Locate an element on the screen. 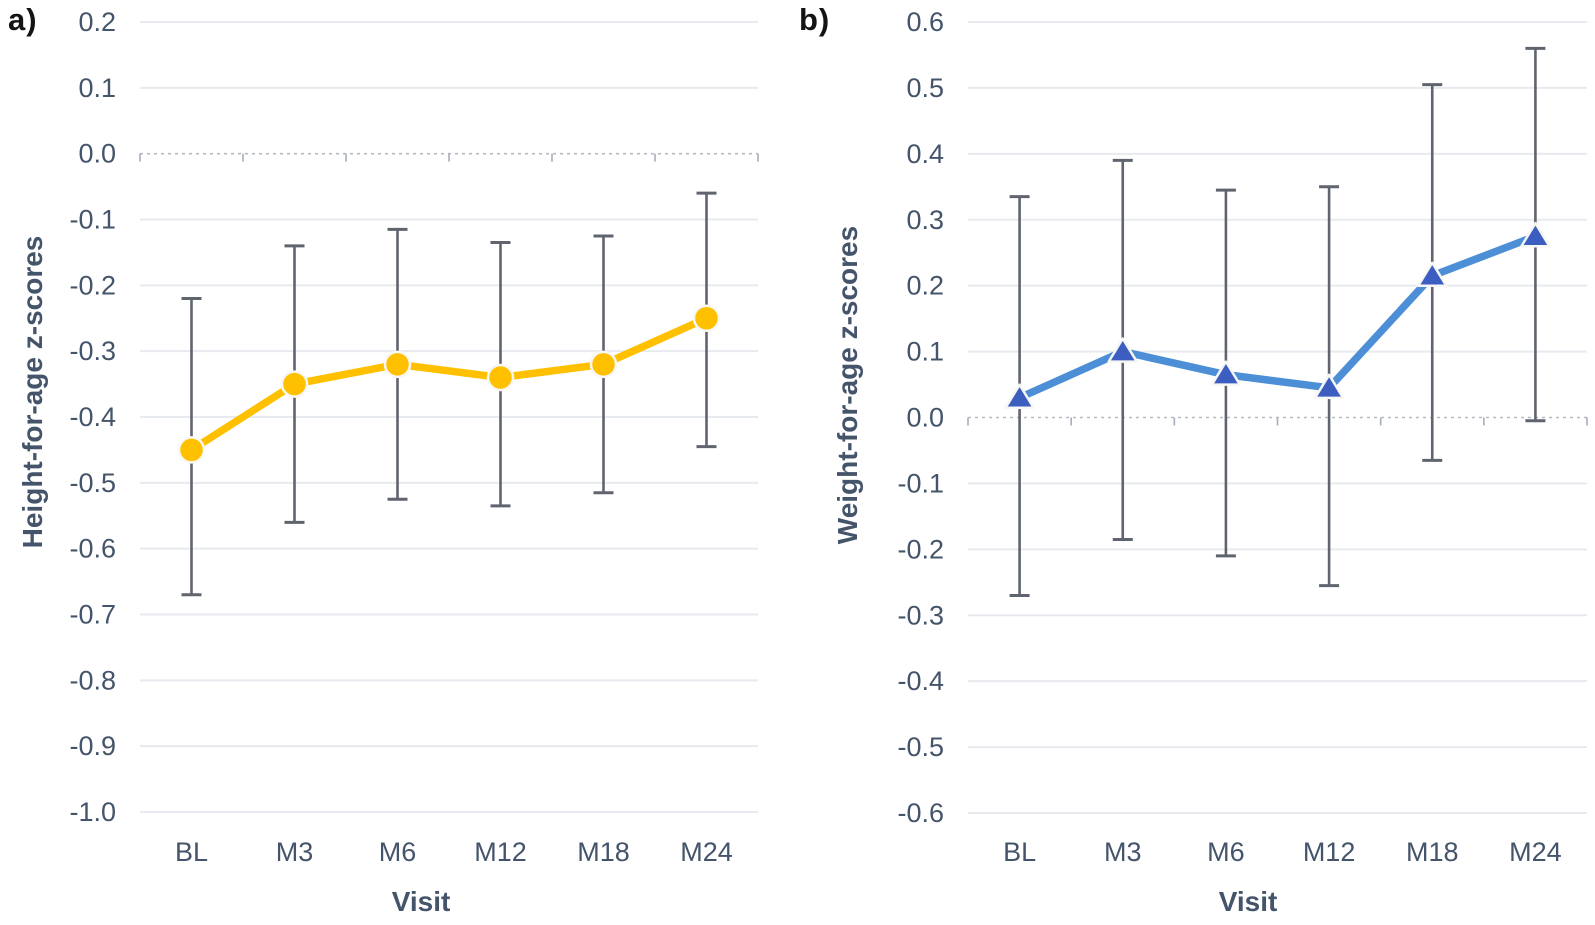  y-axis-title-b: Weight-for-age z-scores is located at coordinates (847, 385).